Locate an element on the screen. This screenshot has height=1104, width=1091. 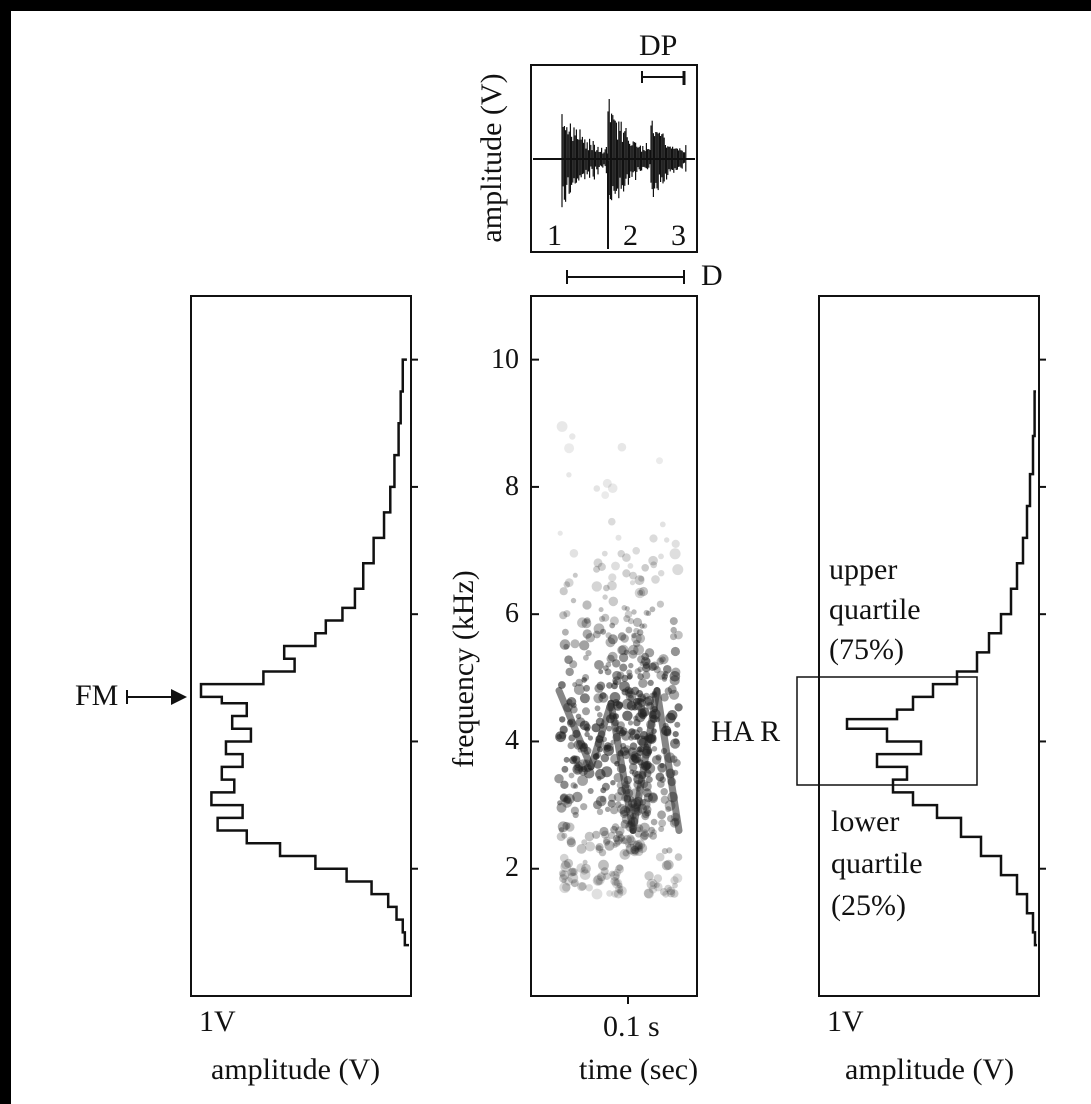
dp-bracket is located at coordinates (663, 78).